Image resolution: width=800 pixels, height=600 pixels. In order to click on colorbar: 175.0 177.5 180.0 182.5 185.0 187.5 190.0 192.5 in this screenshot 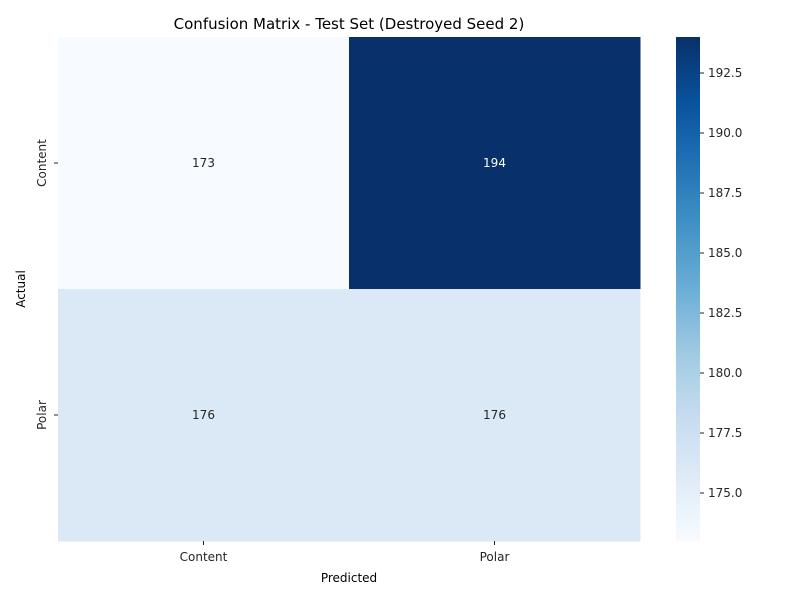, I will do `click(709, 289)`.